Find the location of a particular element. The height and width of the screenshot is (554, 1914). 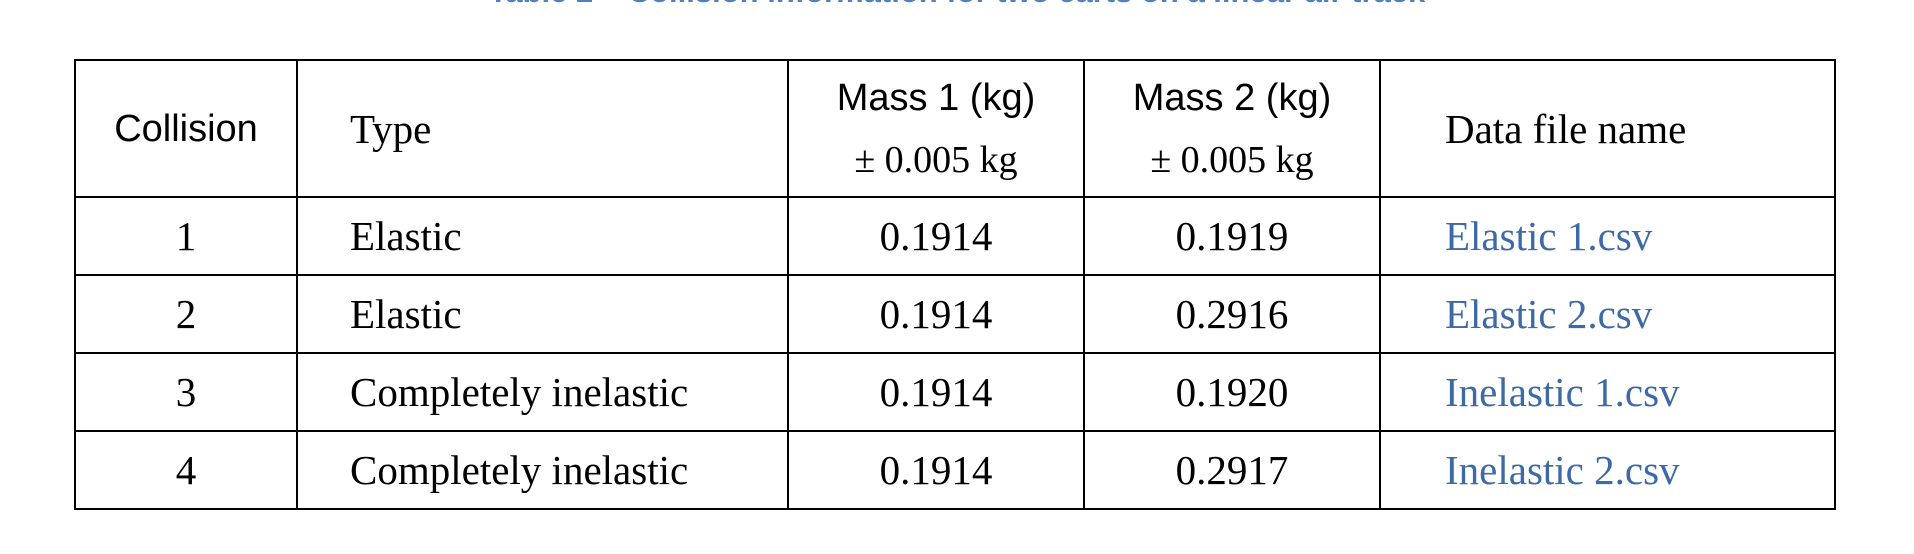

header-cell: Mass 2 (kg) ± 0.005 kg is located at coordinates (1232, 128).